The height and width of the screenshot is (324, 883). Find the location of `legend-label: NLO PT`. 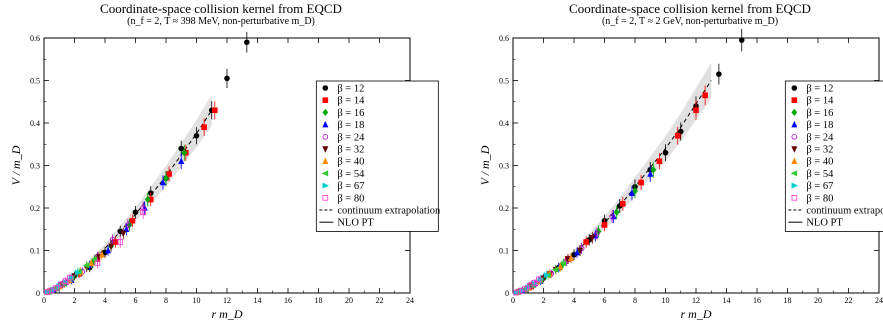

legend-label: NLO PT is located at coordinates (355, 223).